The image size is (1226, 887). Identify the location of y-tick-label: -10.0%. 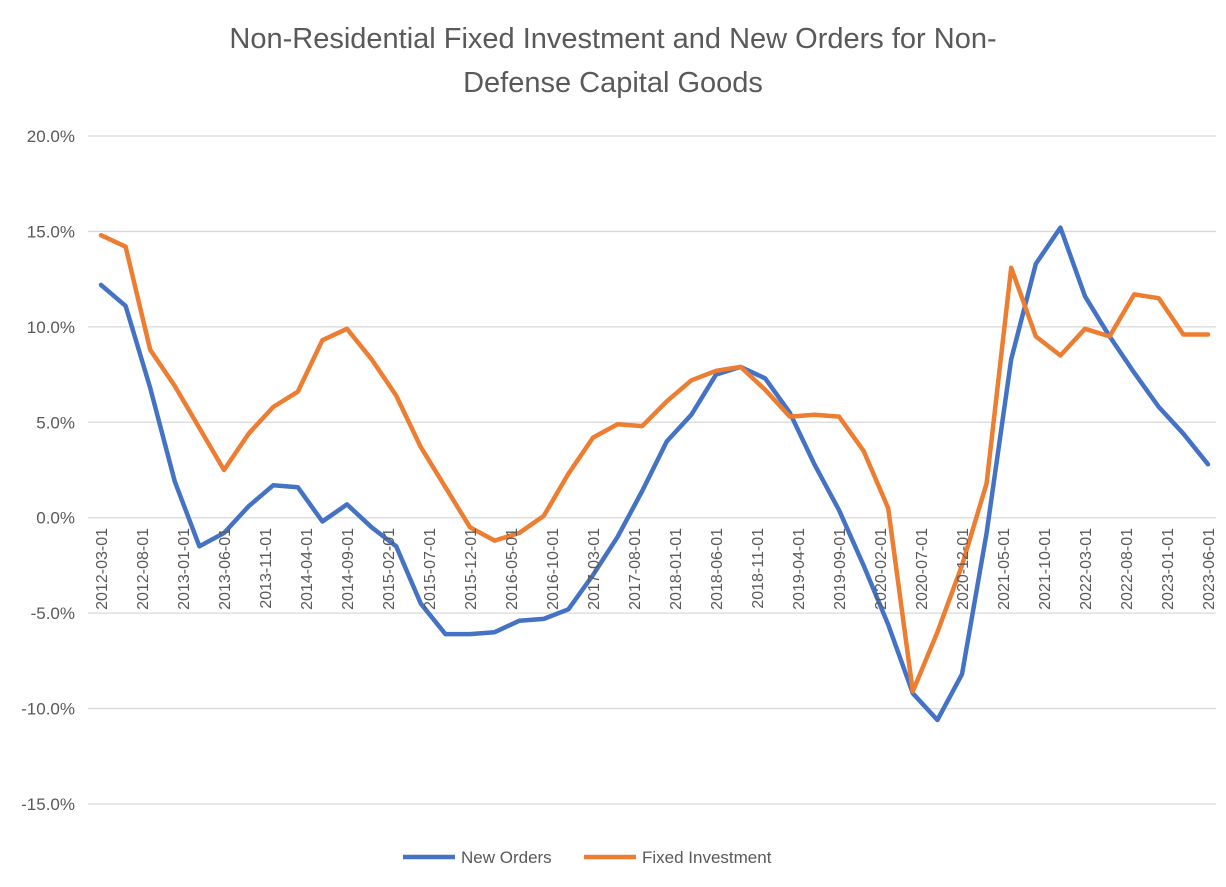
(48, 709).